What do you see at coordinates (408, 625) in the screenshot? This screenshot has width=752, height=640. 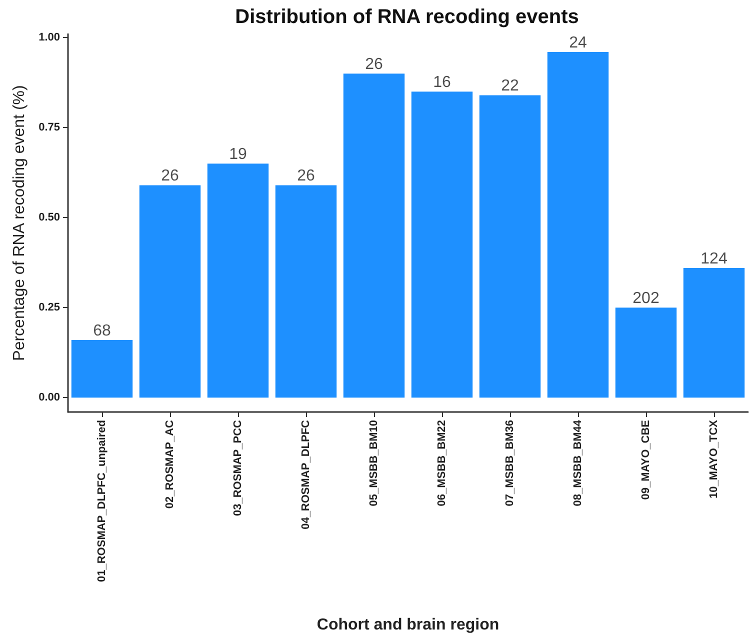 I see `x-axis-title: Cohort and brain region` at bounding box center [408, 625].